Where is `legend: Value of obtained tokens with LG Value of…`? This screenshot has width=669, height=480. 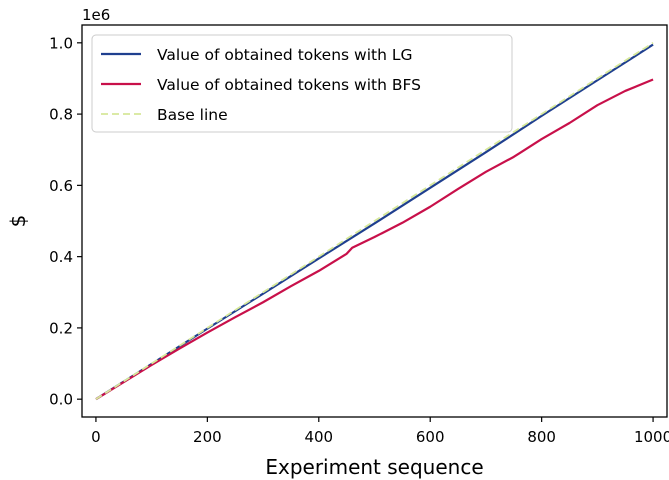
legend: Value of obtained tokens with LG Value of… is located at coordinates (302, 83).